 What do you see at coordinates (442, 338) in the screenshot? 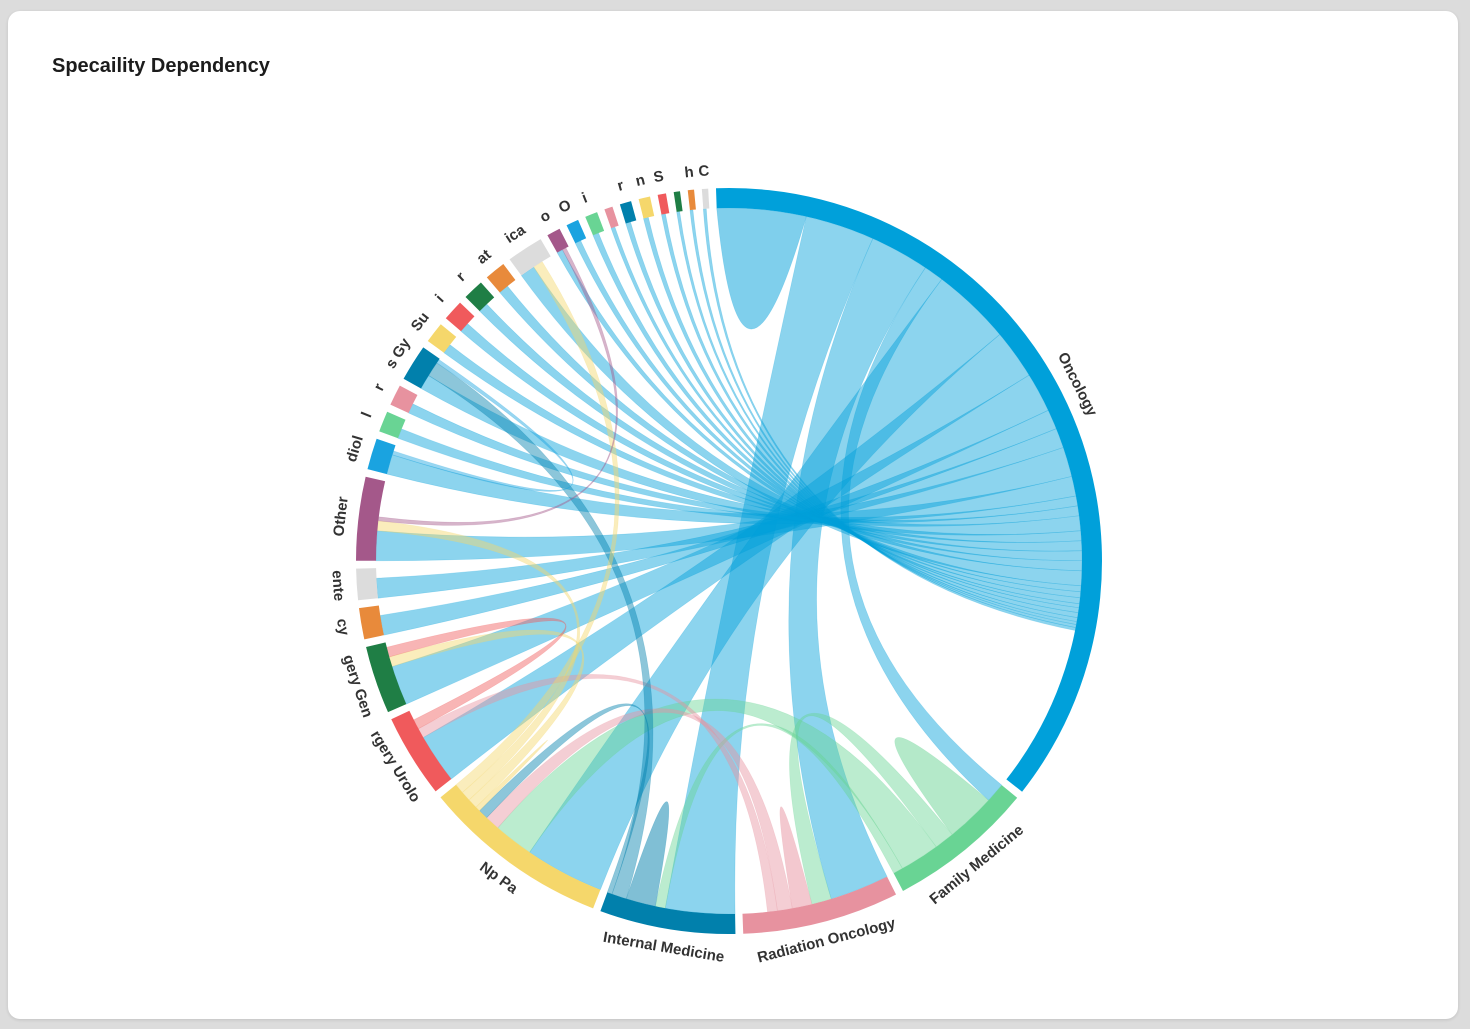
I see `segment-s3` at bounding box center [442, 338].